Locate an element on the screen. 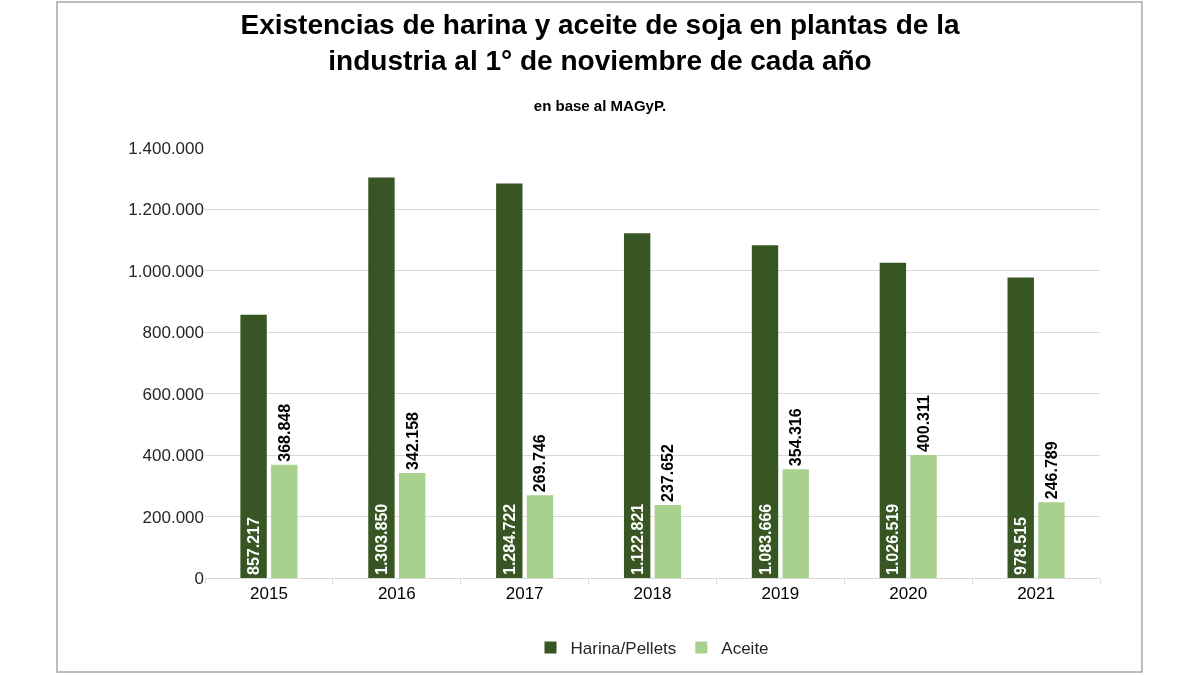 The image size is (1200, 675). x-tick-label: 2020 is located at coordinates (908, 594).